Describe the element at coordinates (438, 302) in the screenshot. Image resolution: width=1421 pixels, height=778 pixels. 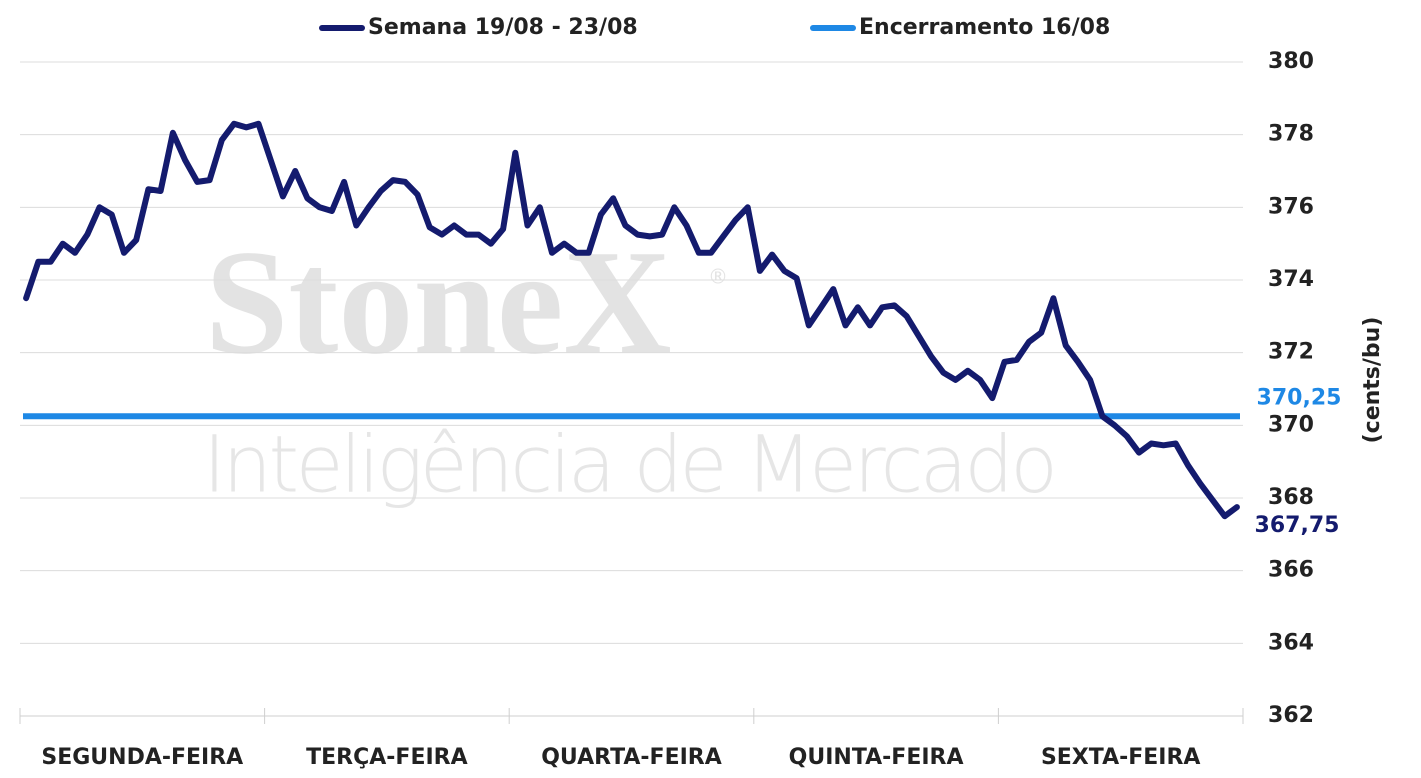
I see `watermark-brand: StoneX` at that location.